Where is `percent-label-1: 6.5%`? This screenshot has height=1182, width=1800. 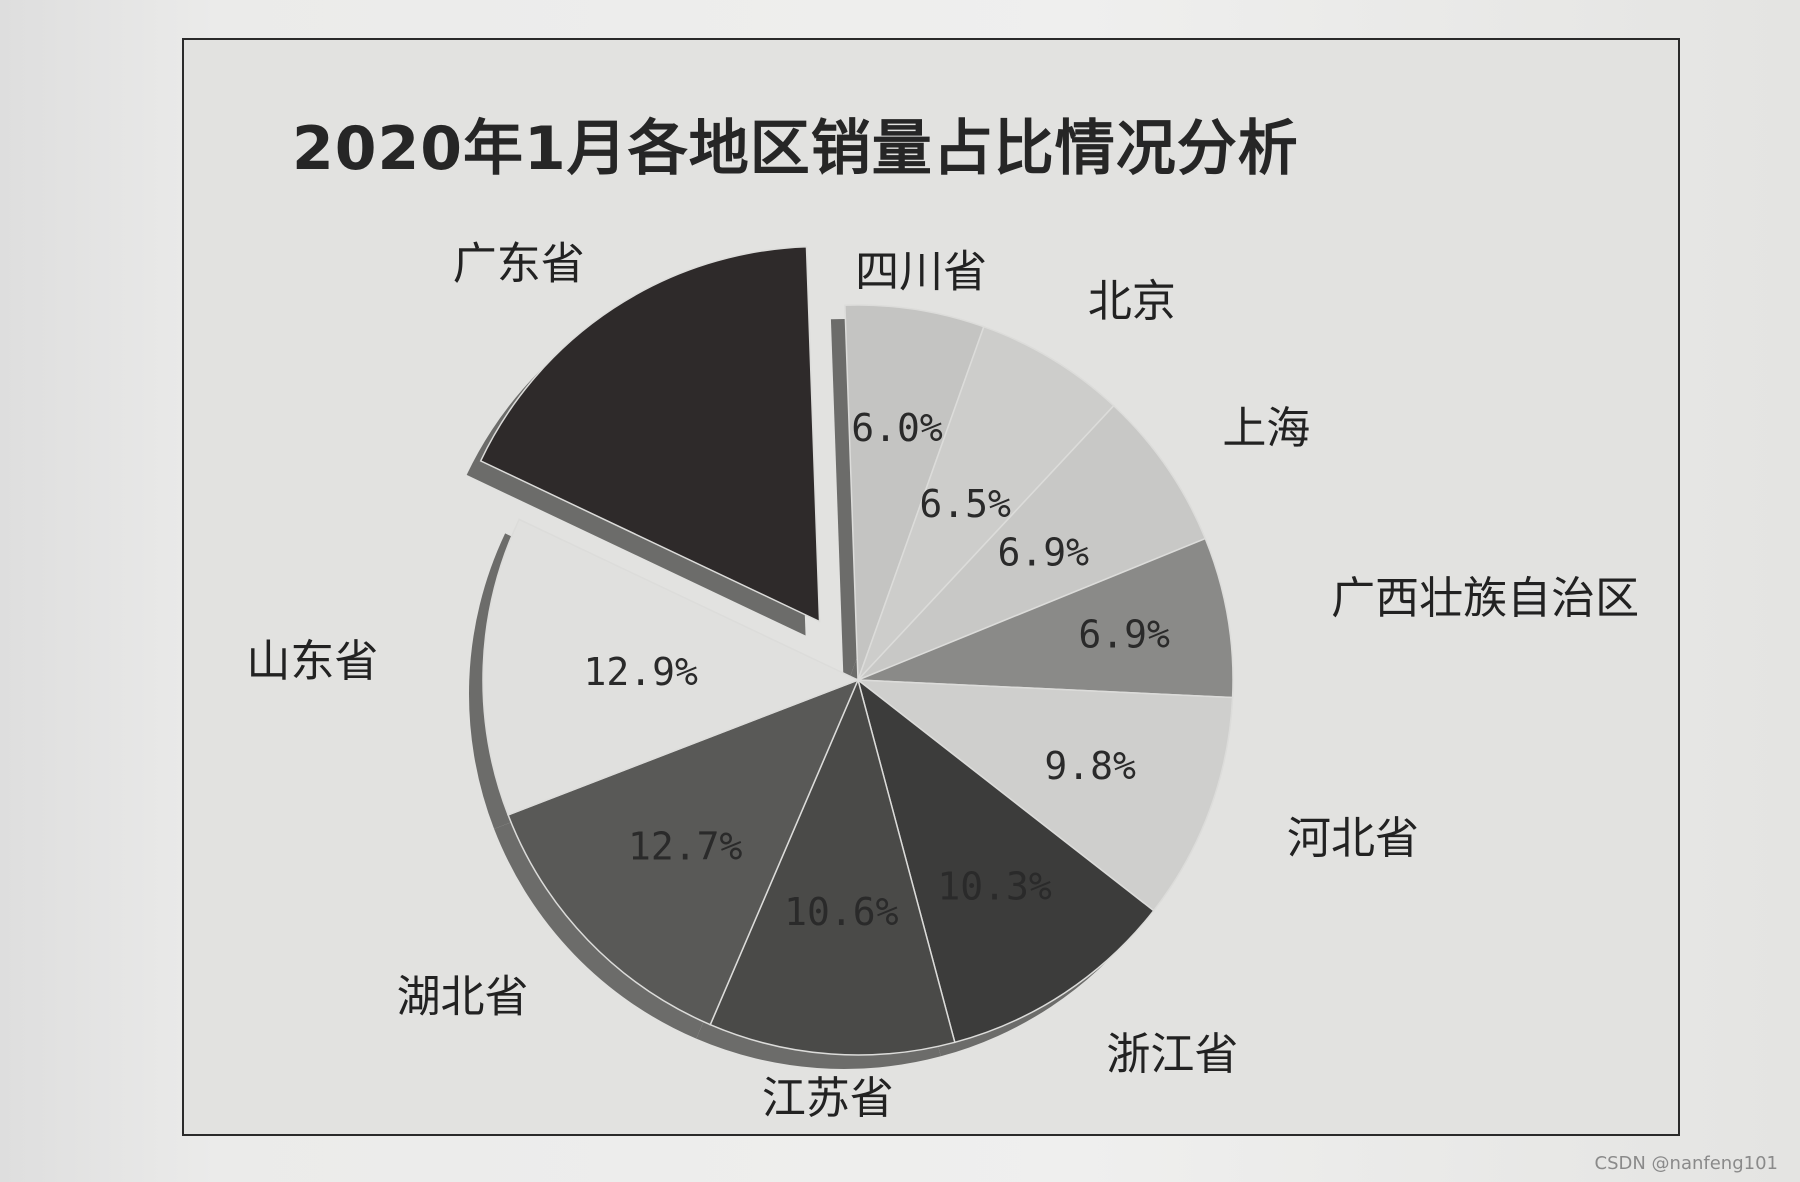
percent-label-1: 6.5% is located at coordinates (965, 504).